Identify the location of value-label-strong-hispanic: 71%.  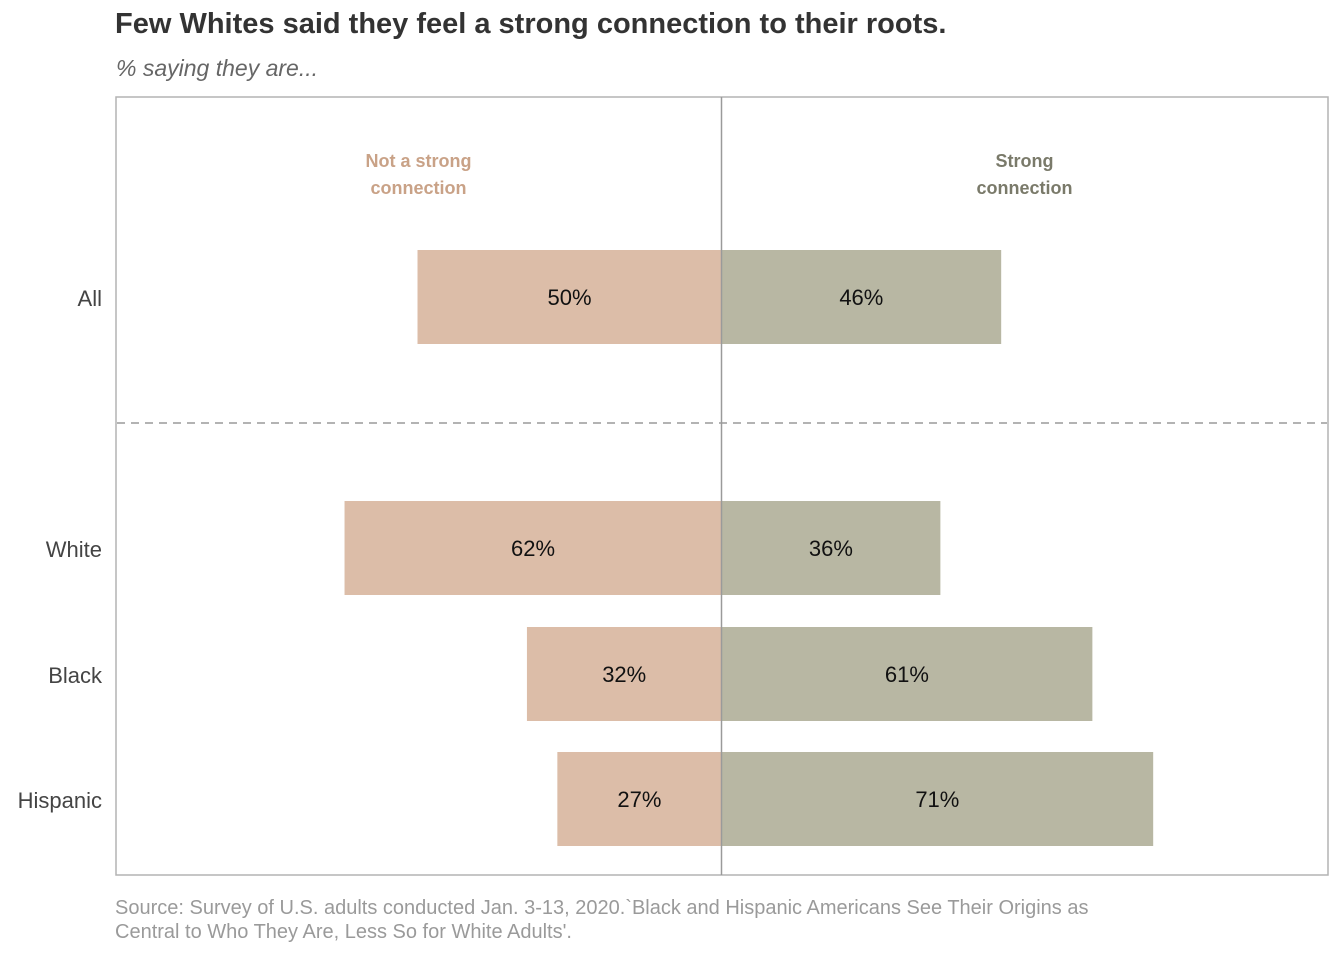
(937, 799).